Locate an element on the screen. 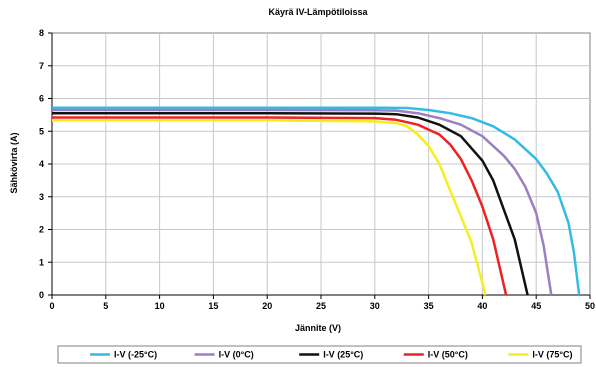 This screenshot has height=367, width=596. x-tick-label: 35 is located at coordinates (429, 306).